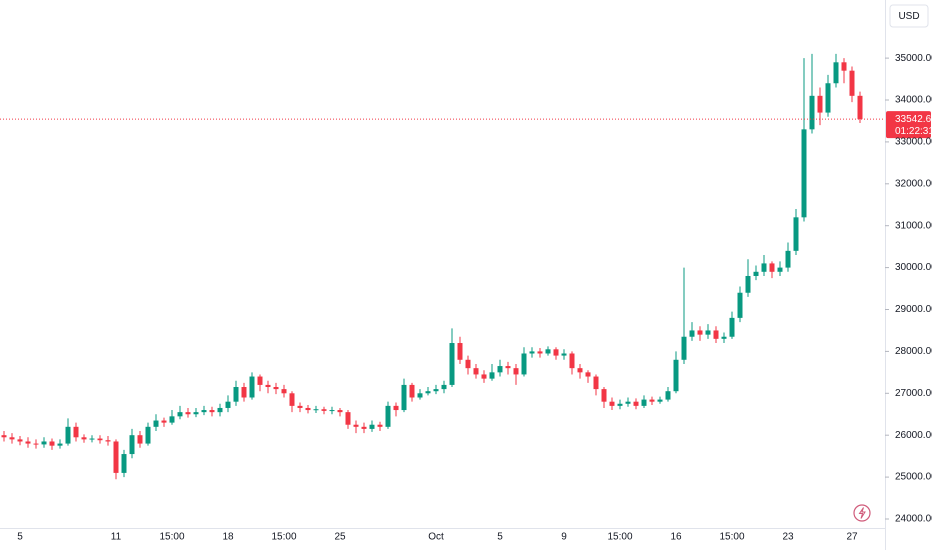 This screenshot has width=932, height=550. What do you see at coordinates (913, 58) in the screenshot?
I see `y-tick-label: 35000.00` at bounding box center [913, 58].